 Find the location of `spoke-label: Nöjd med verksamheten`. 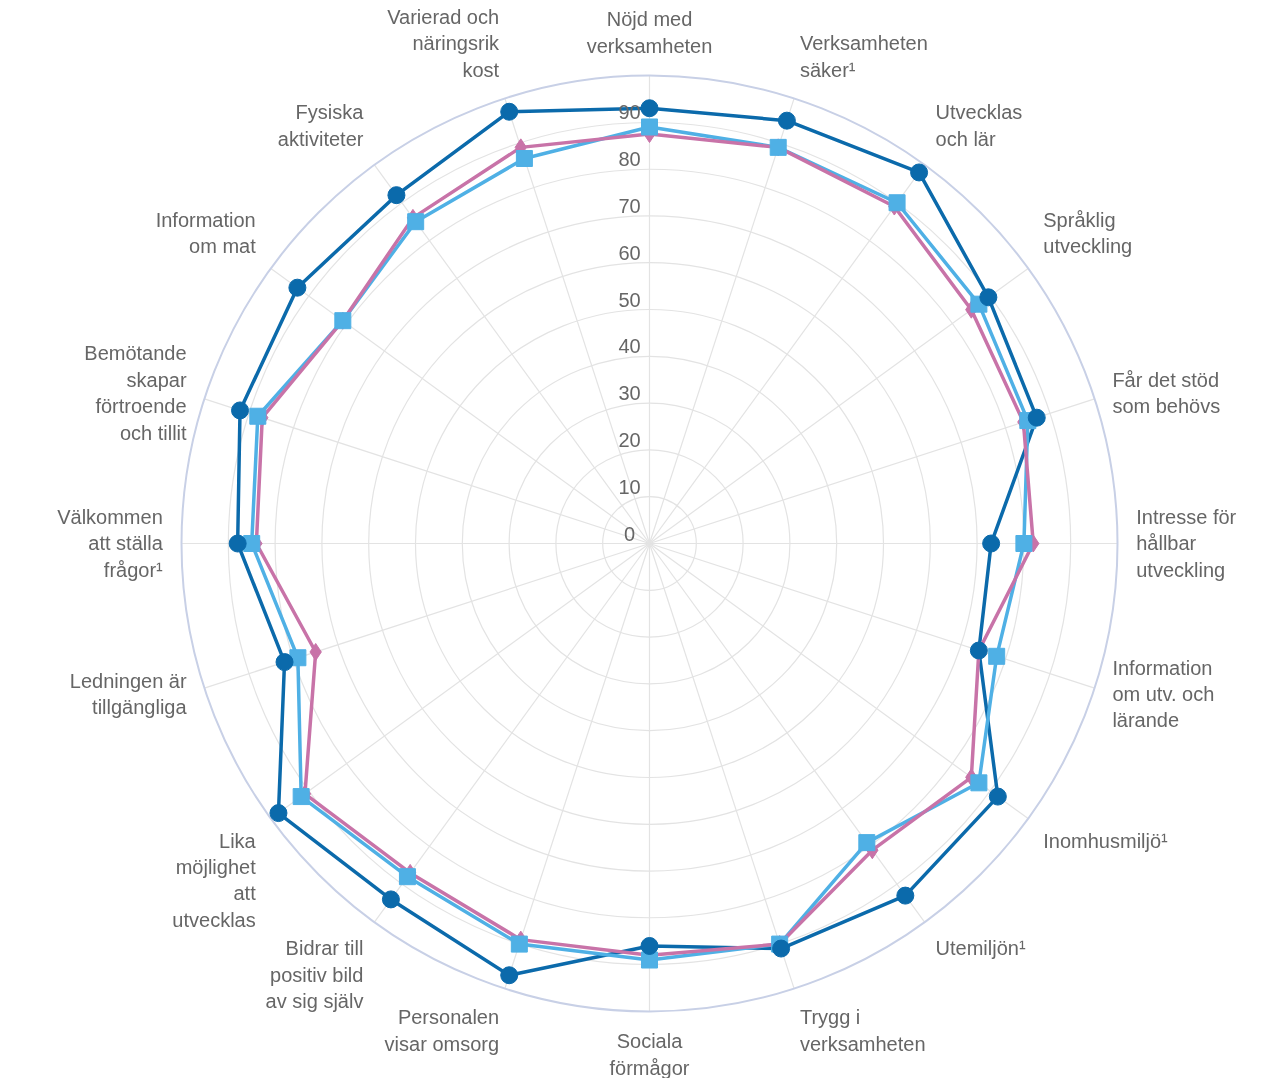

spoke-label: Nöjd med verksamheten is located at coordinates (649, 32).